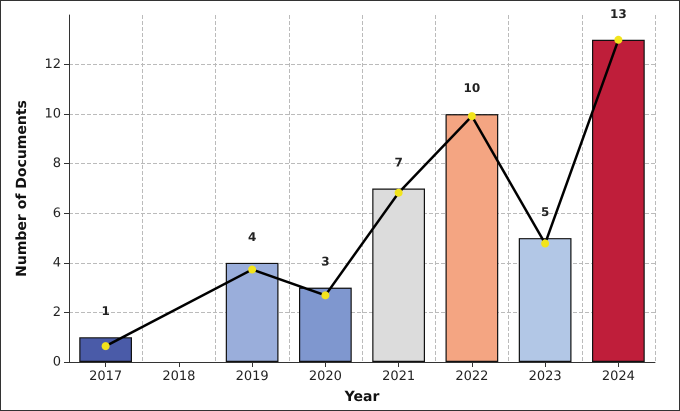 The image size is (680, 411). What do you see at coordinates (105, 376) in the screenshot?
I see `x-tick-label: 2017` at bounding box center [105, 376].